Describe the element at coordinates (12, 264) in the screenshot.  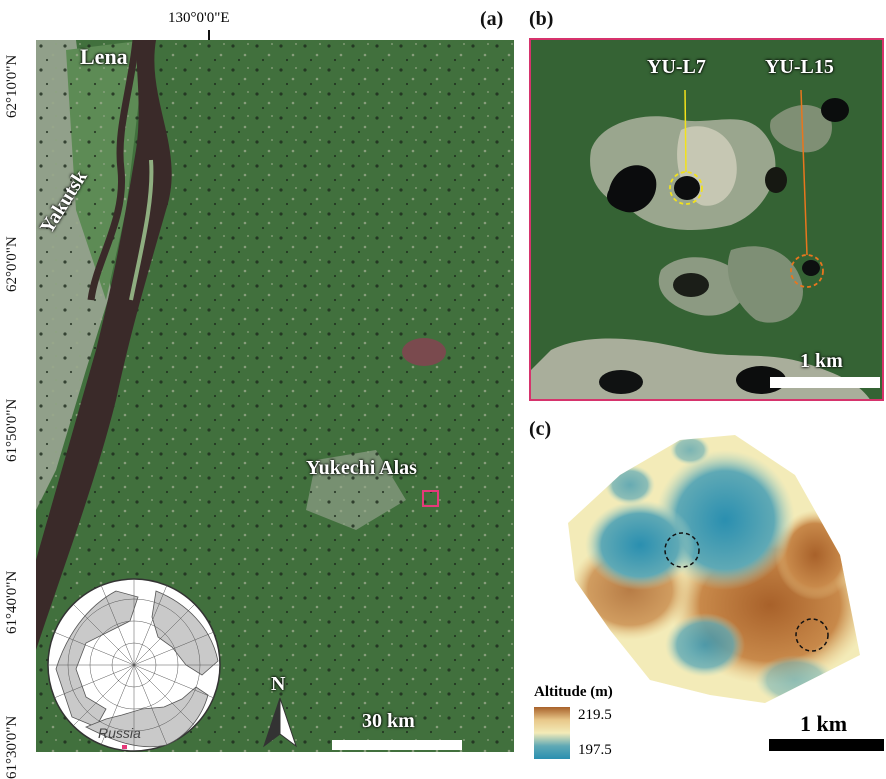
I see `lat-label-2: 62°0'0"N` at that location.